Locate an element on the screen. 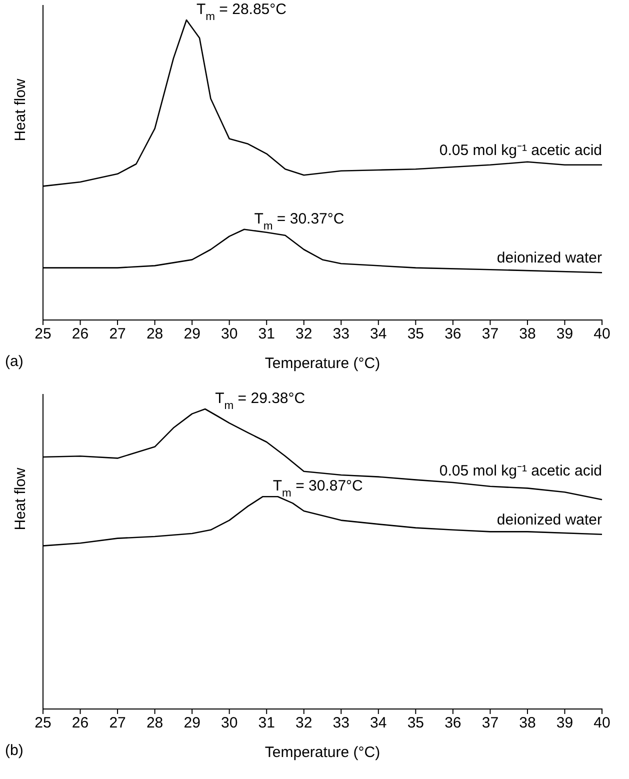 This screenshot has width=629, height=779. annotation: T$_{m}$ = 29.38°C is located at coordinates (260, 401).